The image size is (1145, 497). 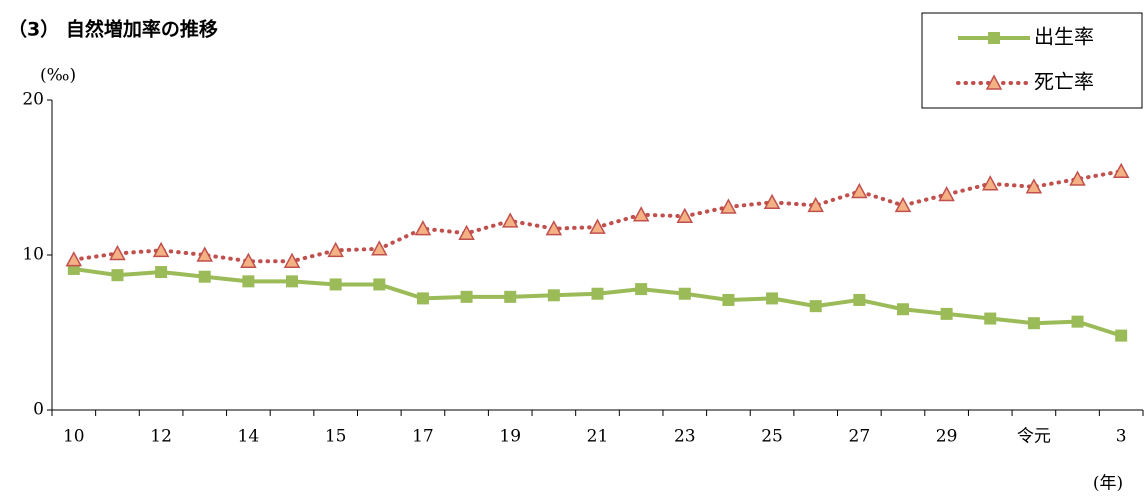 I want to click on x-tick-label: 23, so click(x=685, y=437).